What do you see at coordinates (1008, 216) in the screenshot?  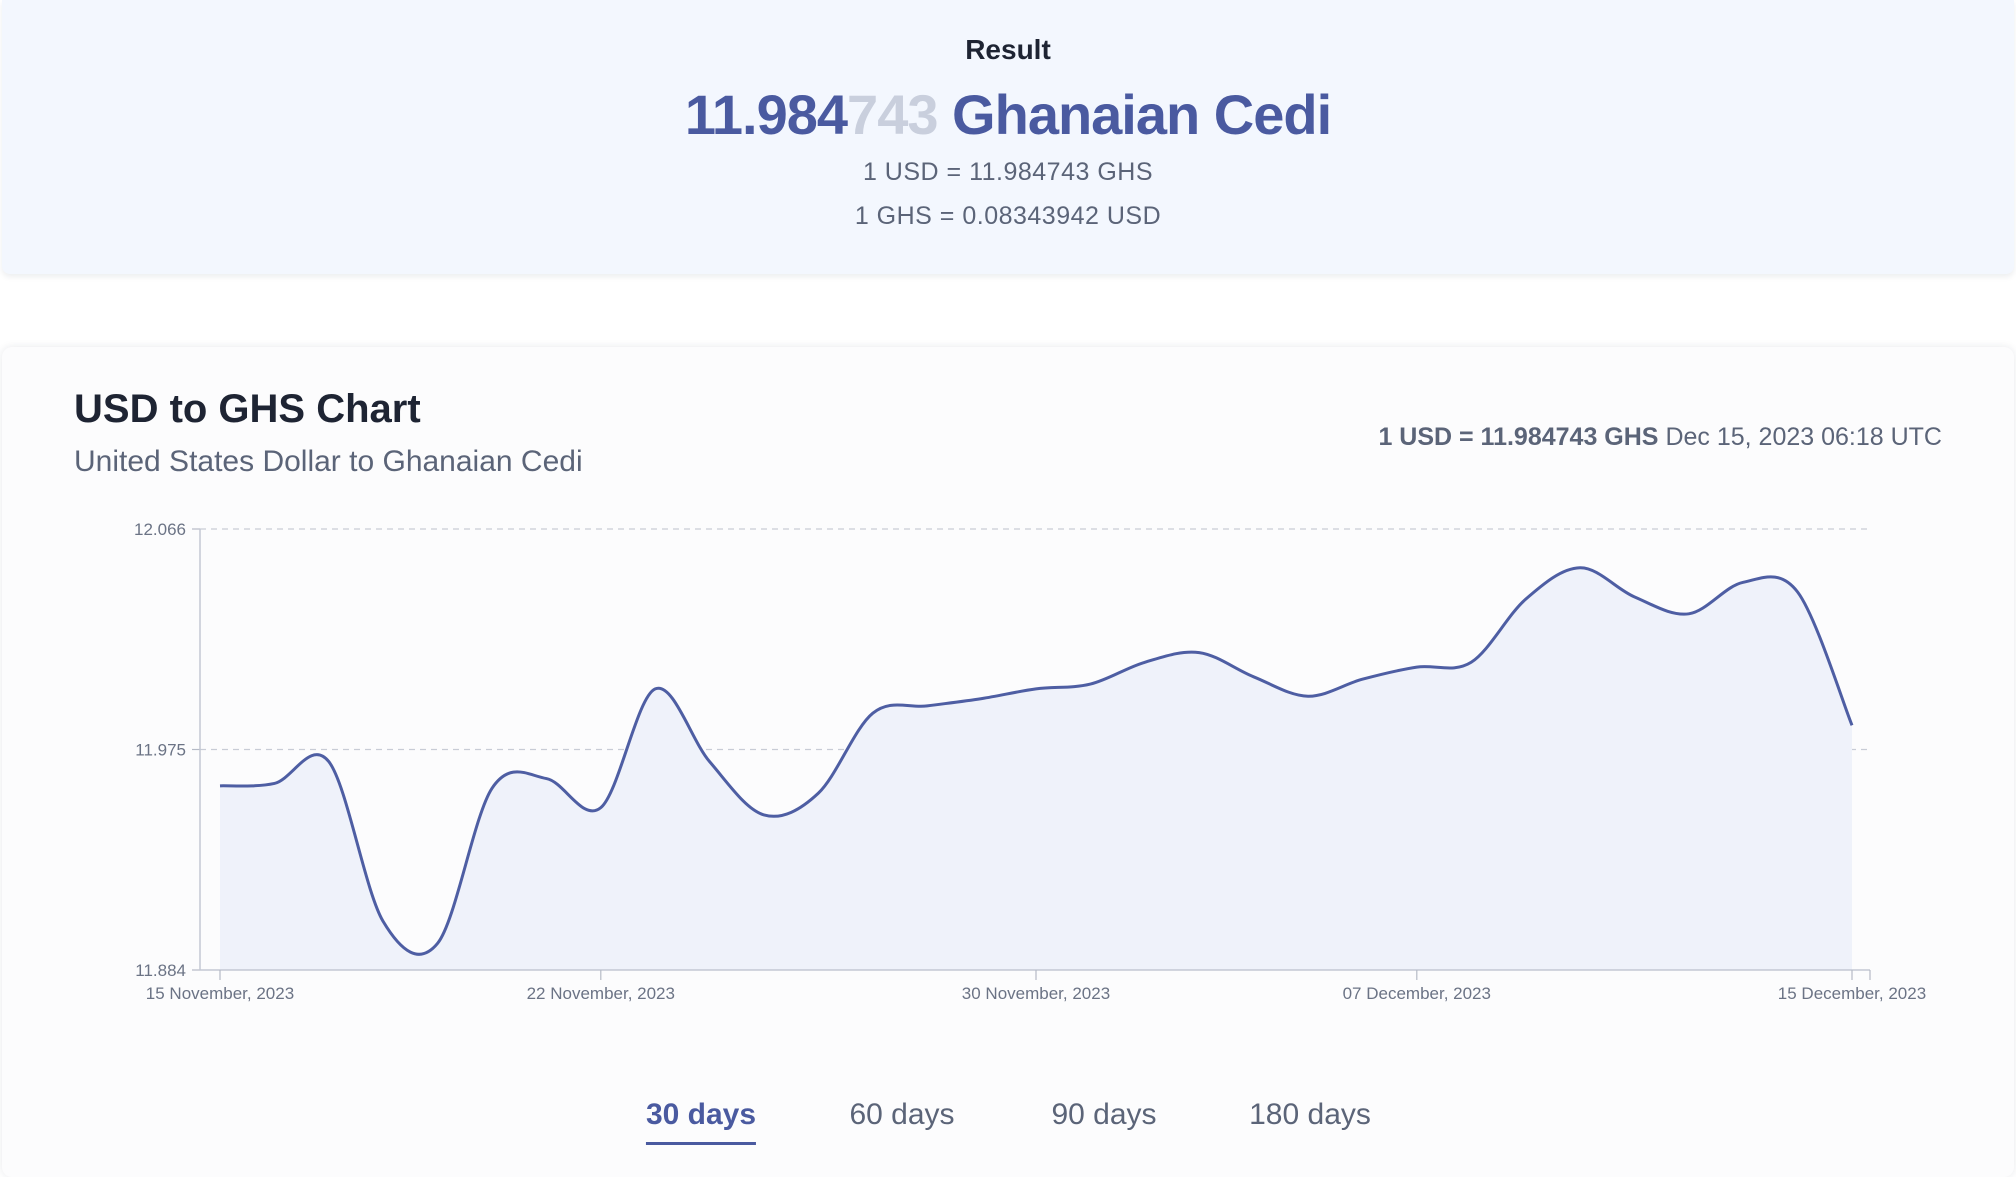 I see `rate-ghs-to-usd: 1 GHS = 0.08343942 USD` at bounding box center [1008, 216].